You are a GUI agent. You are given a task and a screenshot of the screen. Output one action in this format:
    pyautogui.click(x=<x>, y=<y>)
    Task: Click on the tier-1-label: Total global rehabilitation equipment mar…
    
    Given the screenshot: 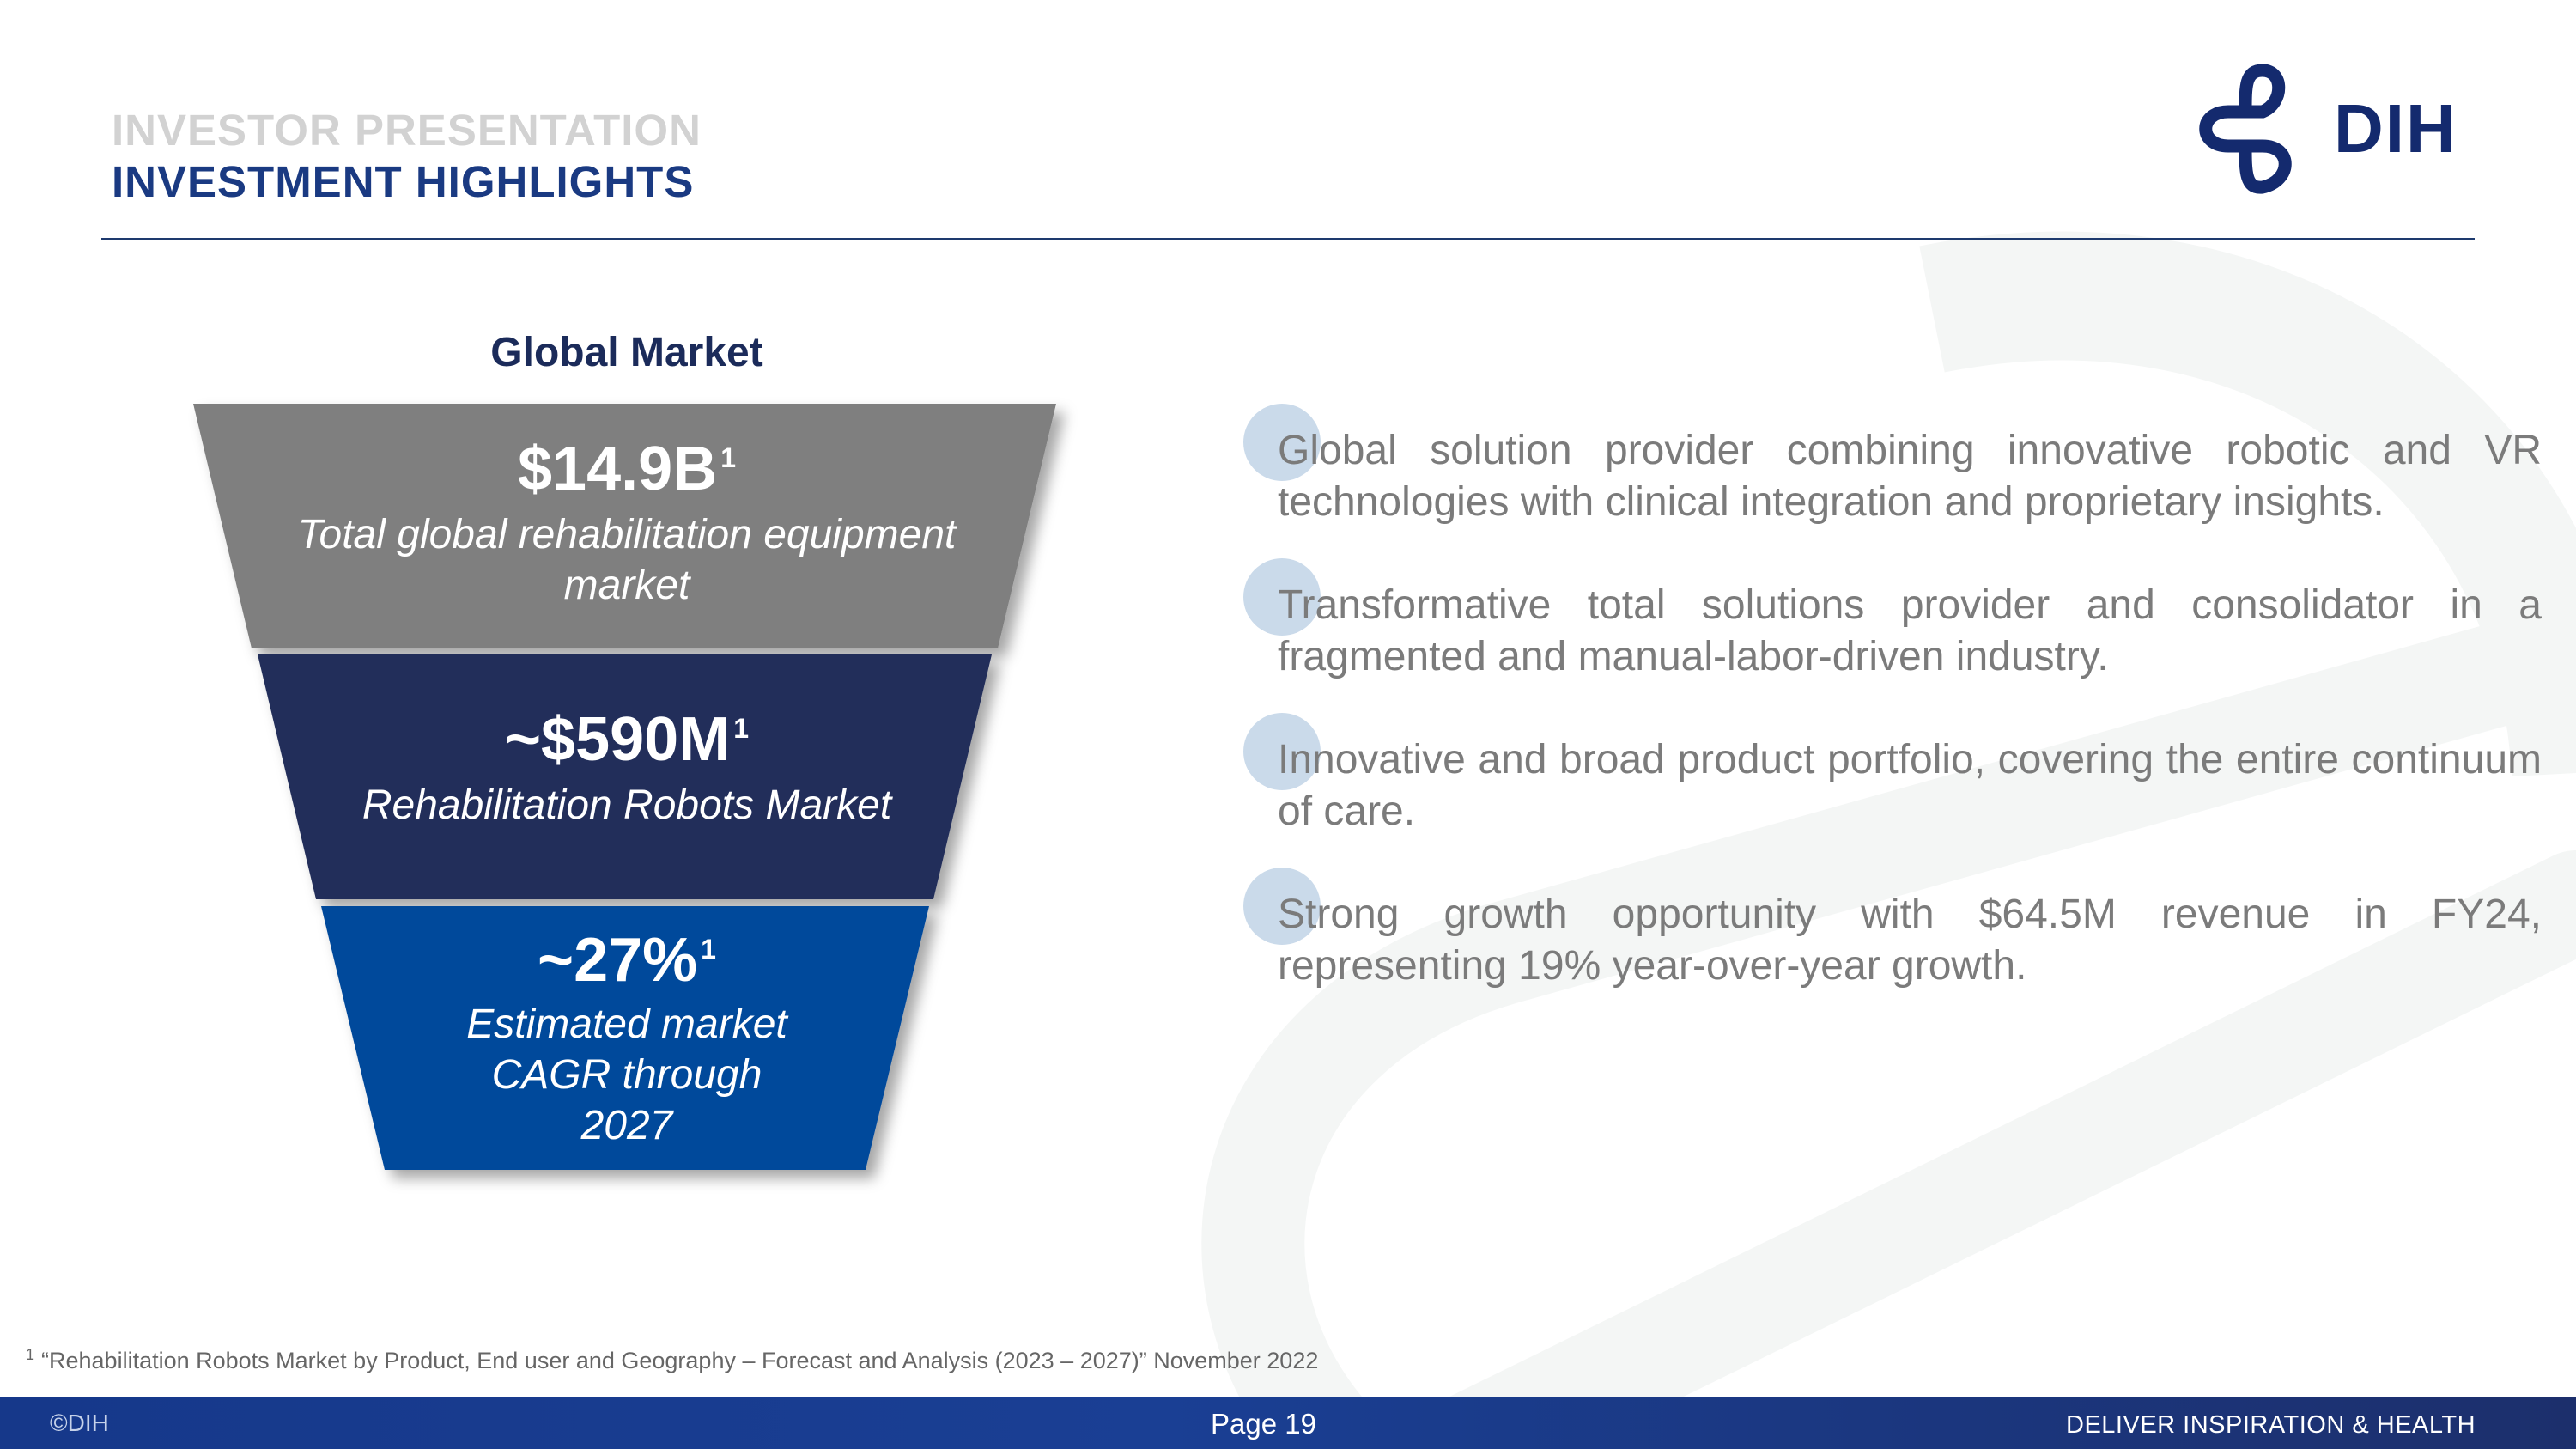 What is the action you would take?
    pyautogui.click(x=627, y=560)
    